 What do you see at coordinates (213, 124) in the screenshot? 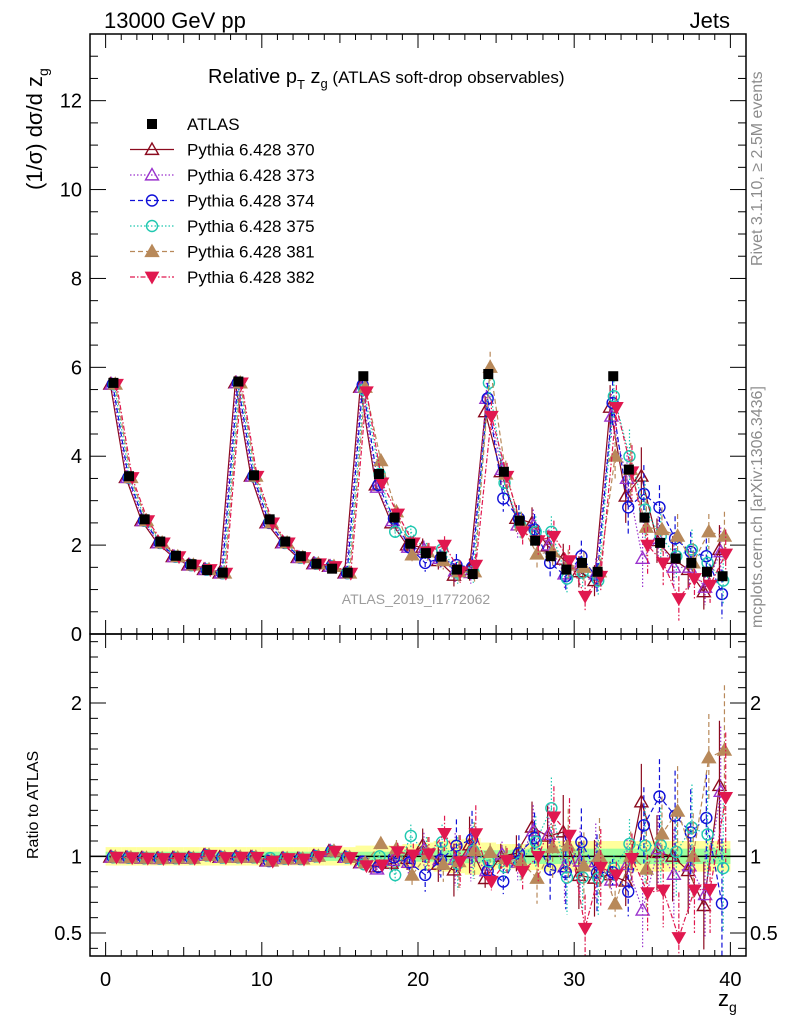
I see `legend-label: ATLAS` at bounding box center [213, 124].